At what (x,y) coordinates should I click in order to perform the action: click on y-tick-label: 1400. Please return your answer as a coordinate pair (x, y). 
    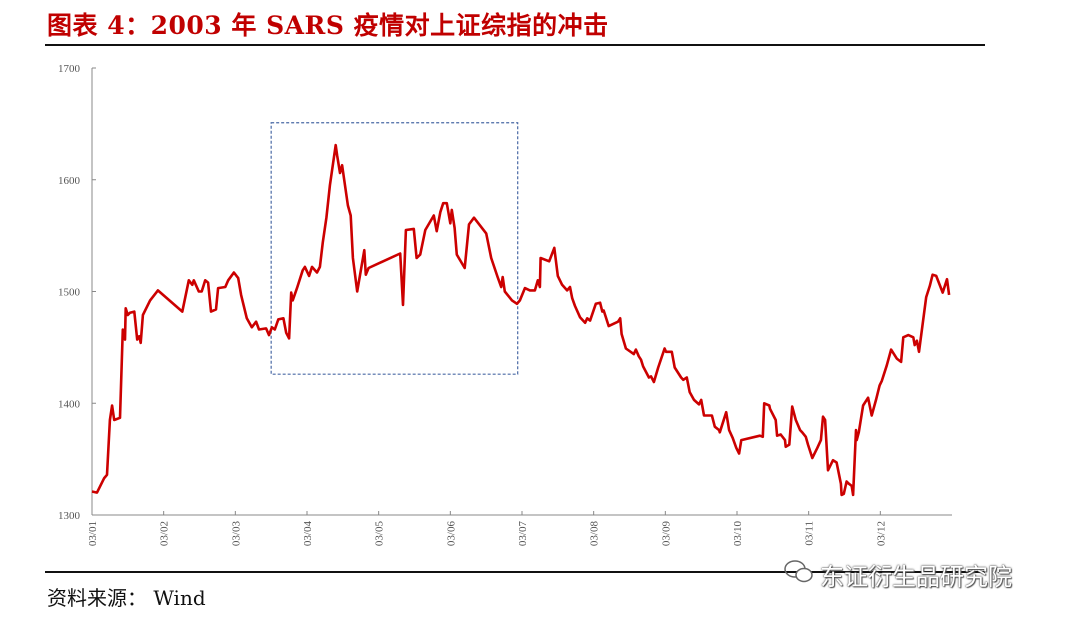
    Looking at the image, I should click on (69, 404).